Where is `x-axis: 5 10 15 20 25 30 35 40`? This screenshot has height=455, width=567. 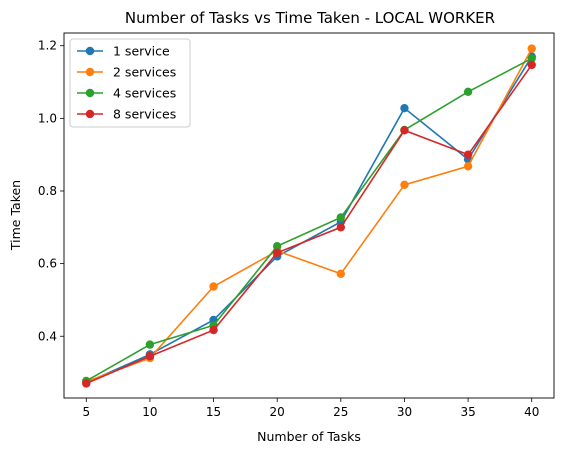 x-axis: 5 10 15 20 25 30 35 40 is located at coordinates (310, 408).